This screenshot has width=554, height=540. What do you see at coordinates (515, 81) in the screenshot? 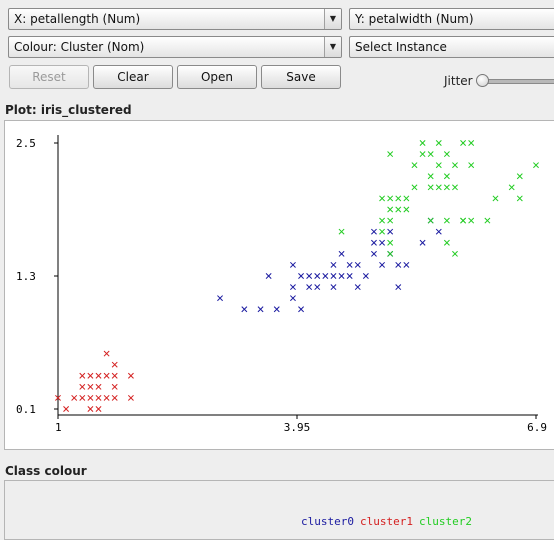
I see `jitter-slider` at bounding box center [515, 81].